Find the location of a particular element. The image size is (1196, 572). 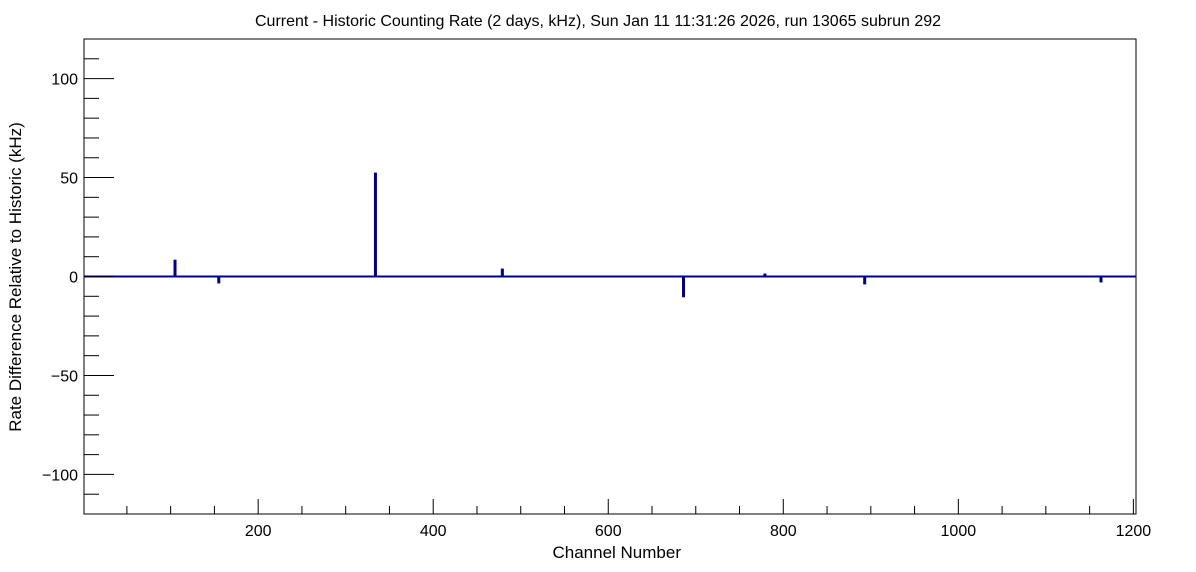

y-tick-label: −50 is located at coordinates (64, 376).